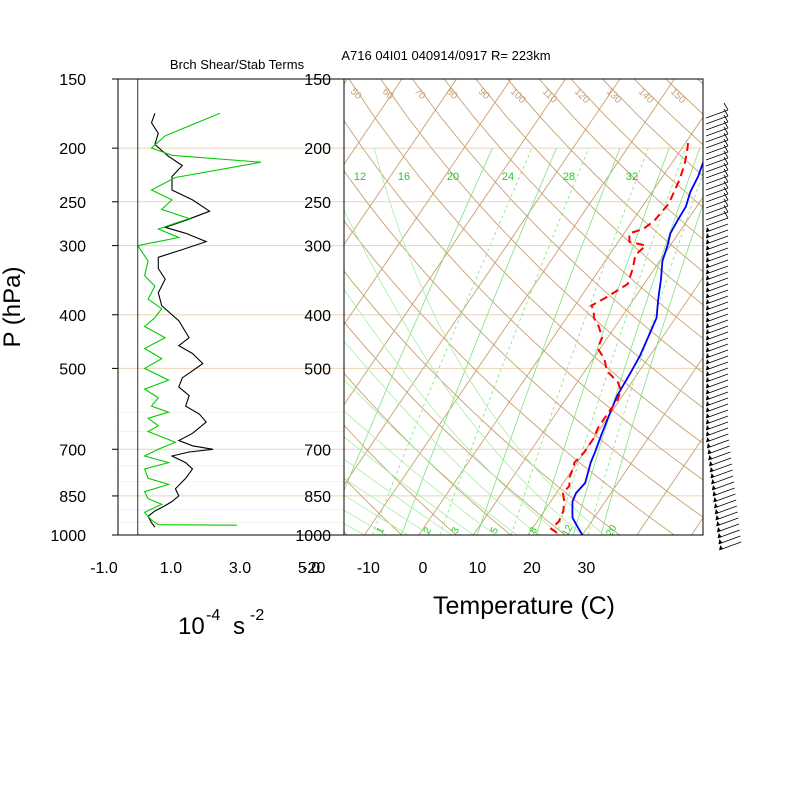  I want to click on right-x-tick-label: -20, so click(313, 568).